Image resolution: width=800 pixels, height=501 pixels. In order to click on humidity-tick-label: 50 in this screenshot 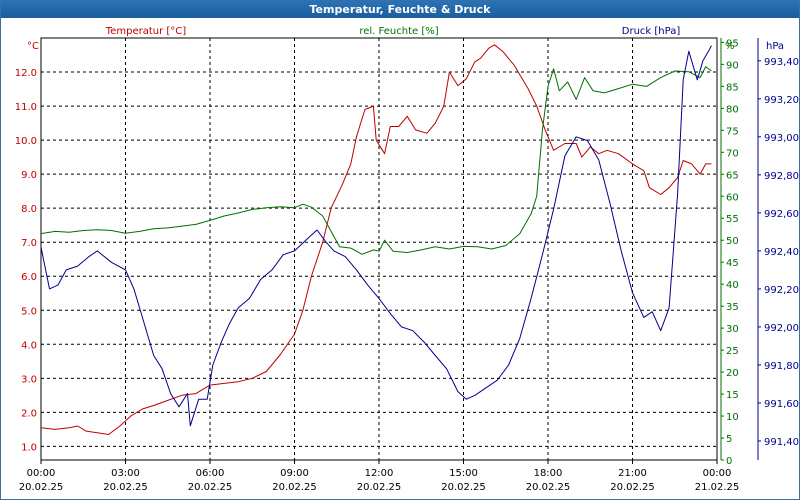, I will do `click(732, 241)`.